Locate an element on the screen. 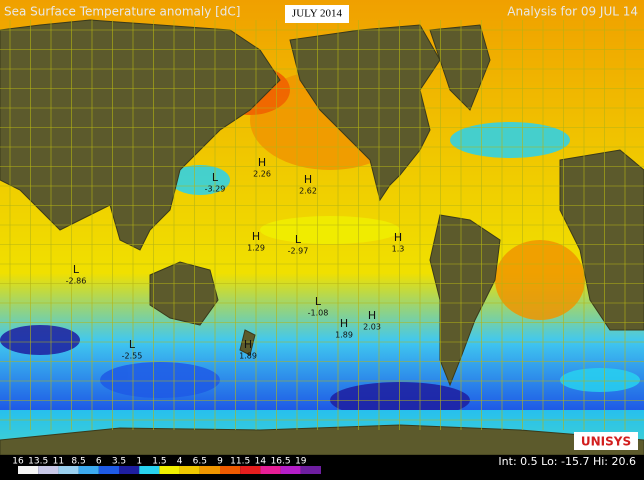 The height and width of the screenshot is (480, 644). color-legend: 16 13.5 11 8.5 6 3.5 1 1.5 4 6.5 9 11.5 14 16.5 19 is located at coordinates (166, 465).